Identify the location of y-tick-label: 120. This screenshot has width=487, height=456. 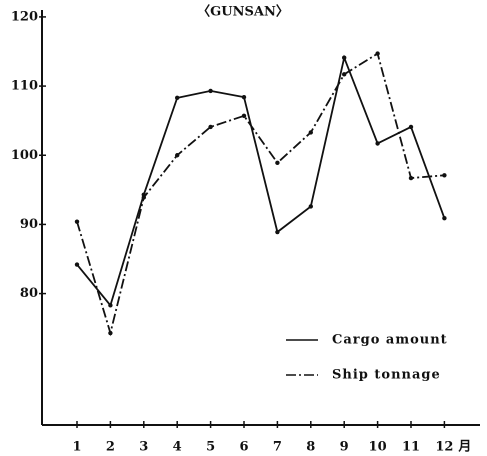
(24, 16).